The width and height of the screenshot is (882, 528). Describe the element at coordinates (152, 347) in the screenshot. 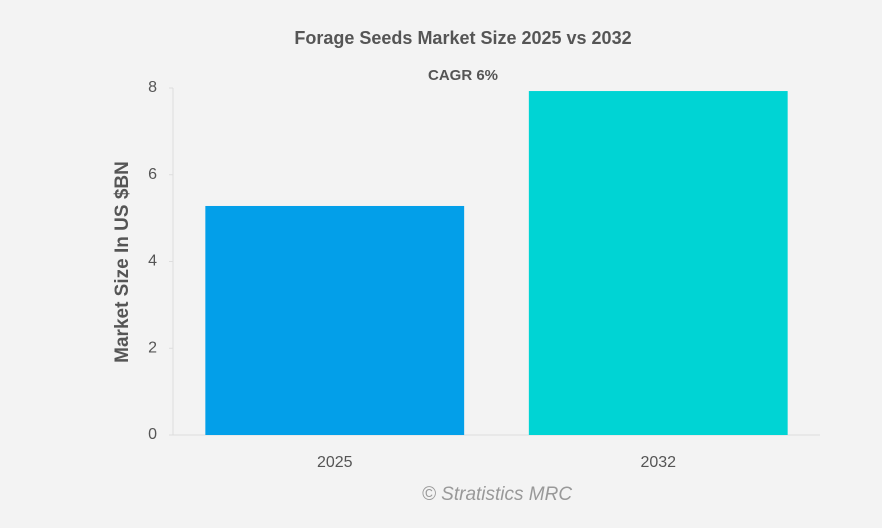

I see `y-tick-label: 2` at that location.